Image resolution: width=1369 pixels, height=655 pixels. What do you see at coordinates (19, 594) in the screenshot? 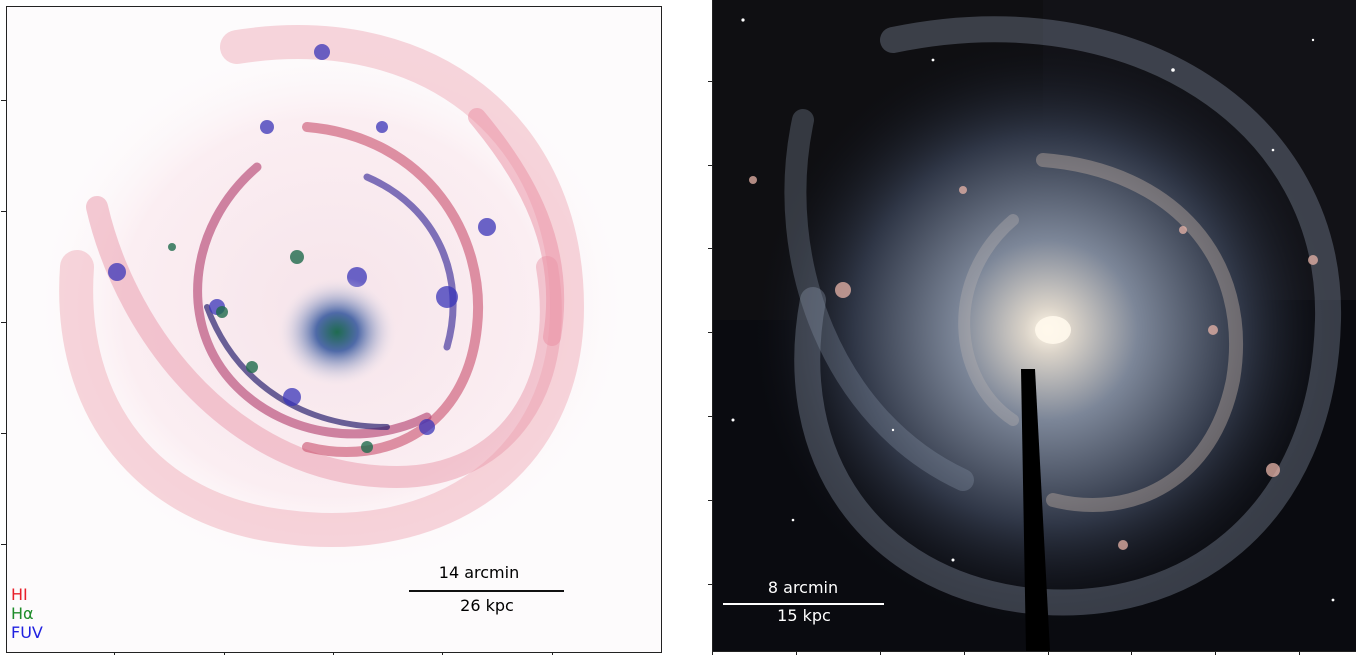
I see `legend-hi: HI` at bounding box center [19, 594].